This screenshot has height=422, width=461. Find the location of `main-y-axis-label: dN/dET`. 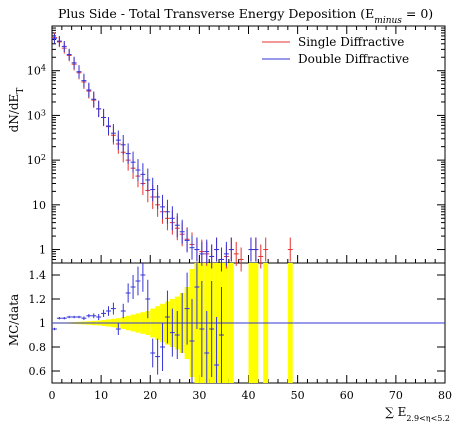

main-y-axis-label: dN/dET is located at coordinates (16, 110).